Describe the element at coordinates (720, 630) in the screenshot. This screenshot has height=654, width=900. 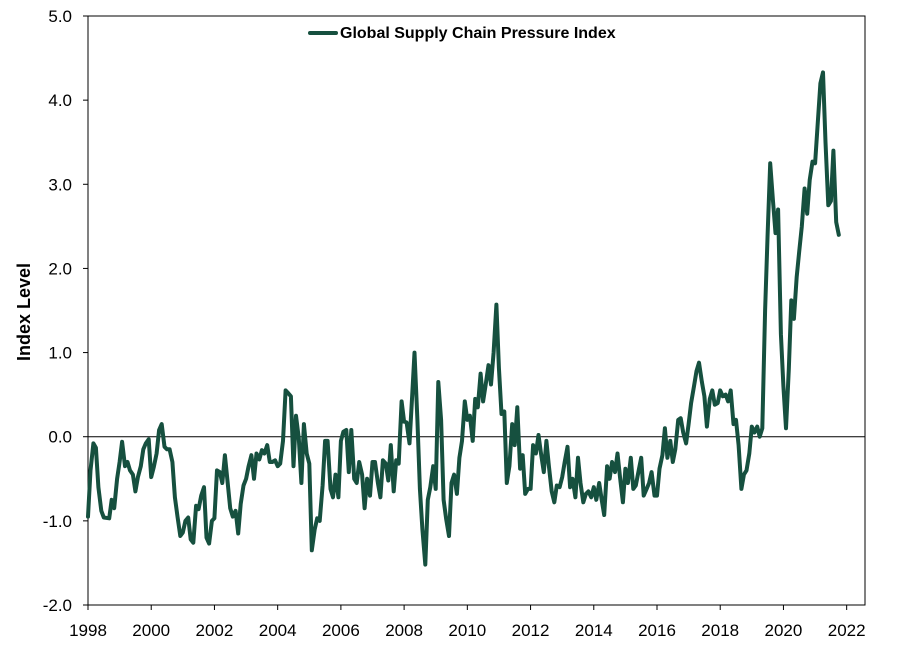
I see `x-tick-label: 2018` at that location.